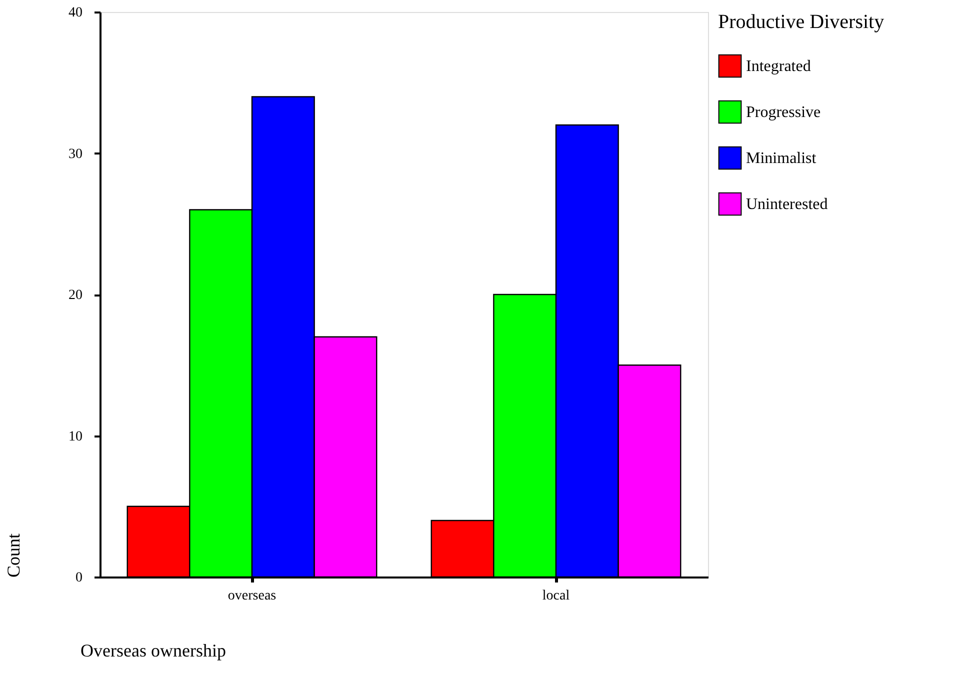 The width and height of the screenshot is (964, 681). I want to click on y-tick-label: 10, so click(75, 436).